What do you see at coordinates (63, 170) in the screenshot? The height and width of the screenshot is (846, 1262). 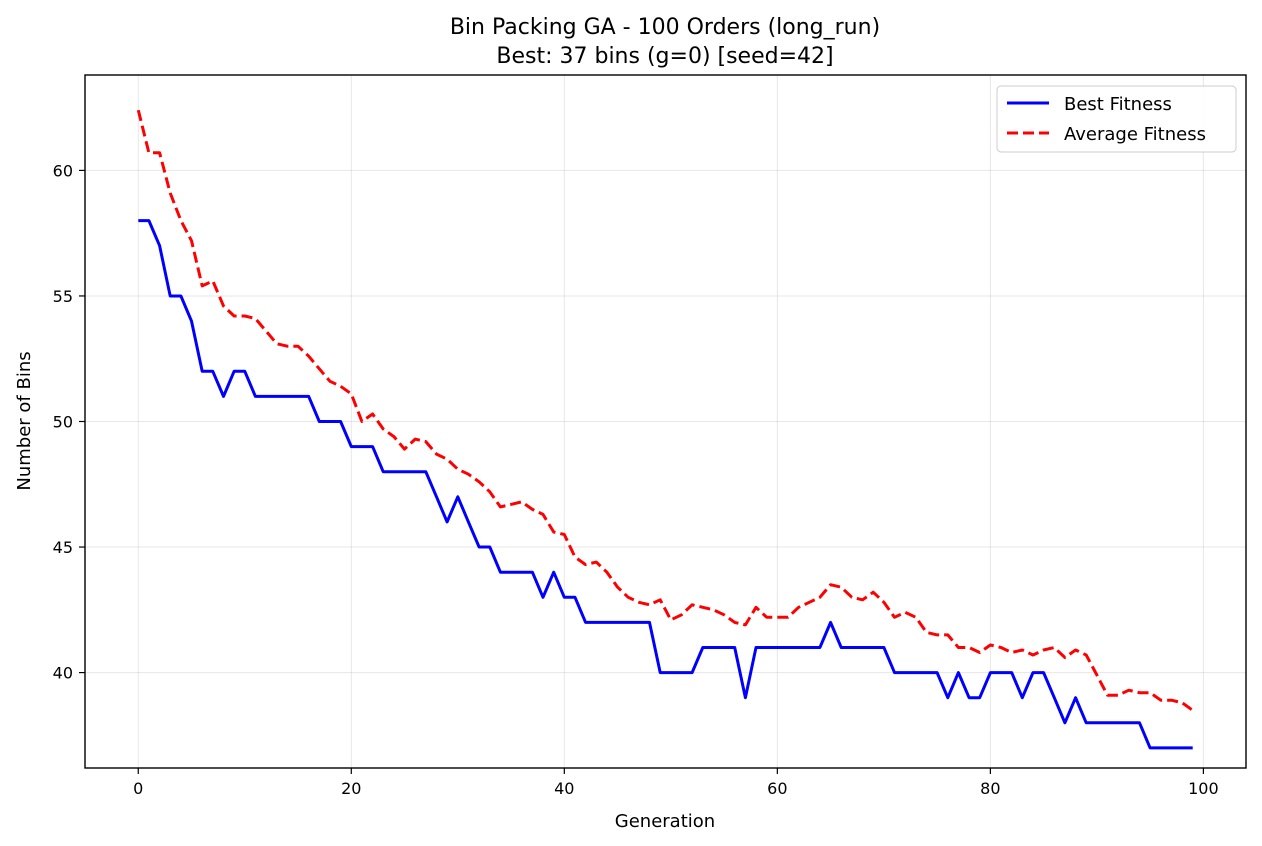 I see `y-tick-label: 60` at bounding box center [63, 170].